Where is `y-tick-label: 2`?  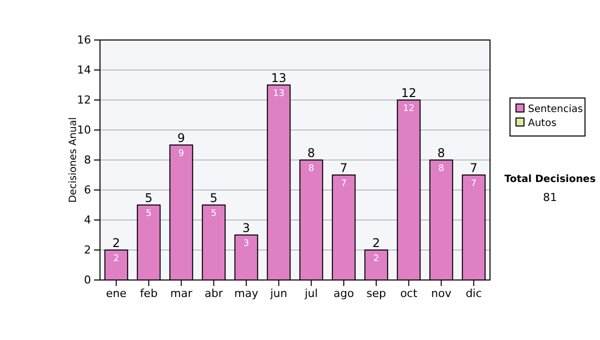
y-tick-label: 2 is located at coordinates (87, 250).